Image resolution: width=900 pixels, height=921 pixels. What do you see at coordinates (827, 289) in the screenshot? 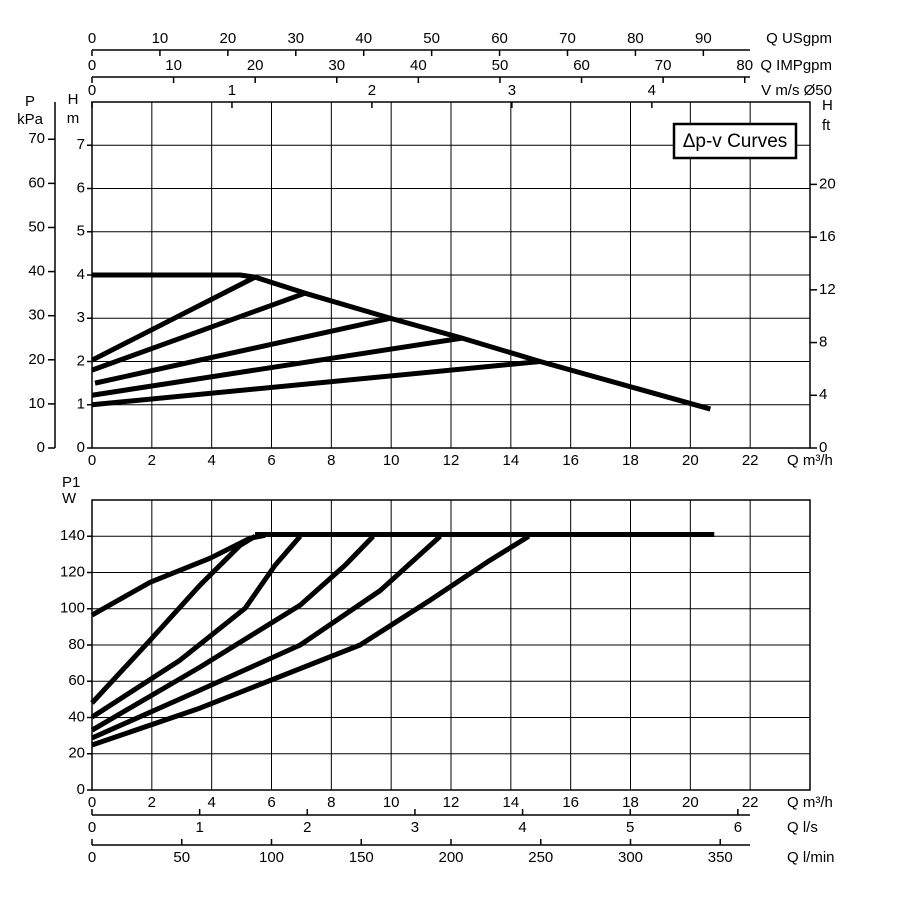
I see `axis-tick-label: 12` at bounding box center [827, 289].